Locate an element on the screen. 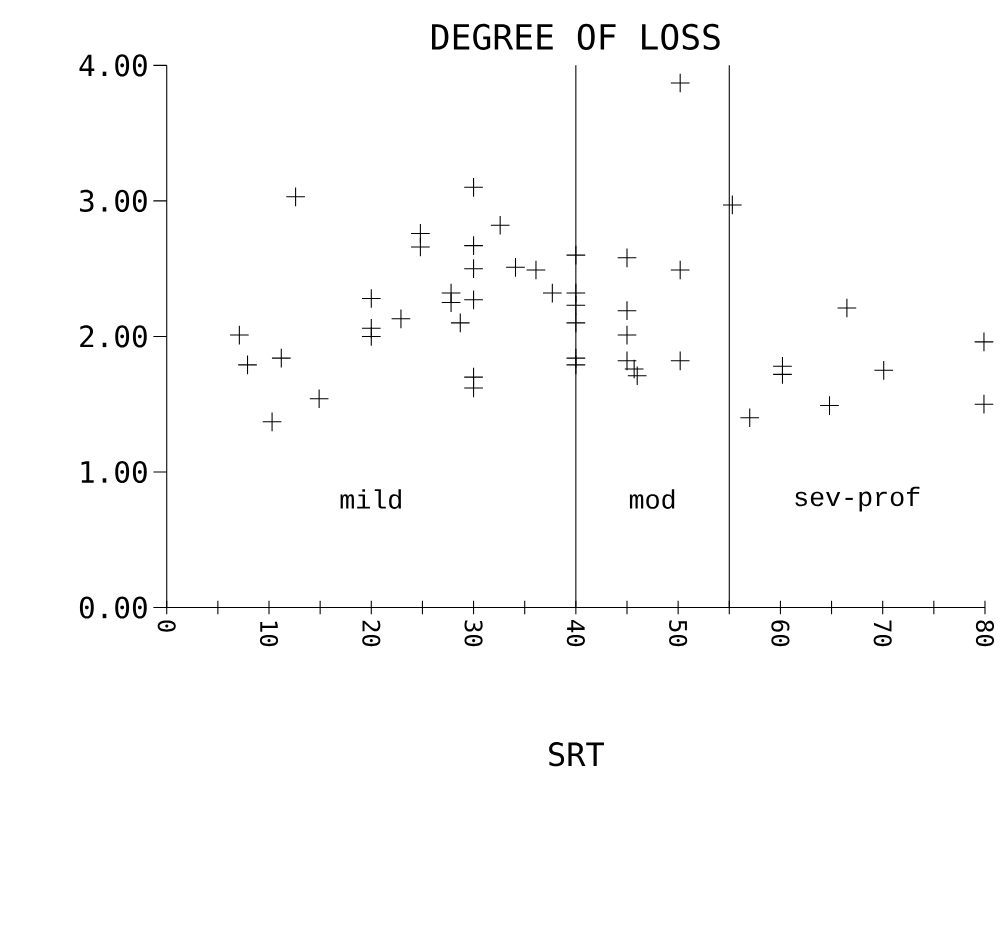 The width and height of the screenshot is (1007, 938). y-tick-label: 3.00 is located at coordinates (113, 201).